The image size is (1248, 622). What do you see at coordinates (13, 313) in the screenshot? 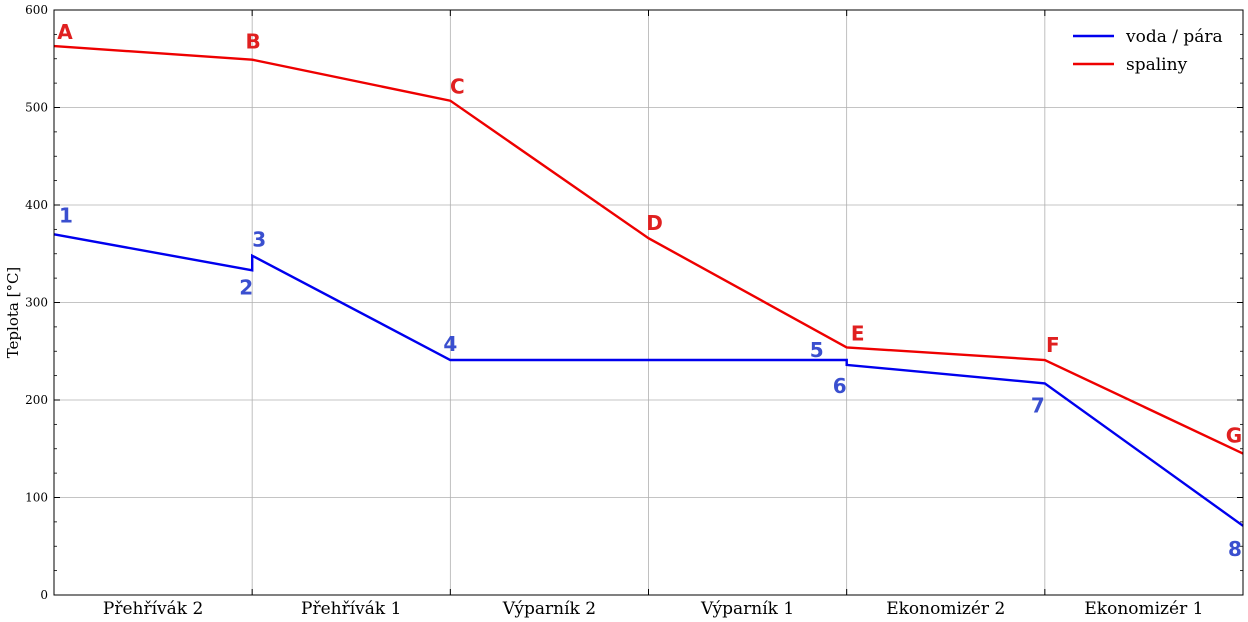
I see `y-axis-title: Teplota [°C]` at bounding box center [13, 313].